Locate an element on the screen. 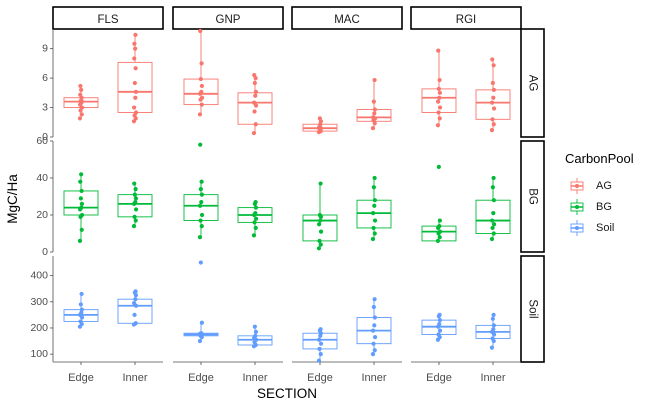 This screenshot has width=659, height=407. facet-row-strip-bg is located at coordinates (532, 196).